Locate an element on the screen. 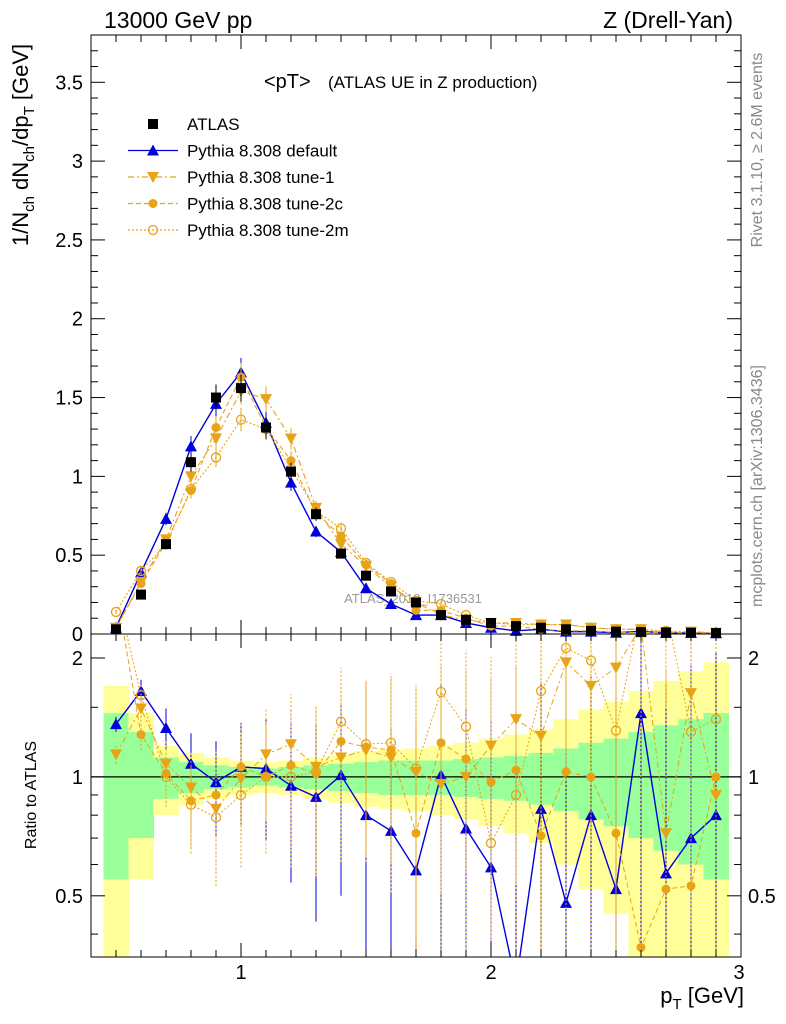 The width and height of the screenshot is (786, 1024). header-right: Z (Drell-Yan) is located at coordinates (668, 20).